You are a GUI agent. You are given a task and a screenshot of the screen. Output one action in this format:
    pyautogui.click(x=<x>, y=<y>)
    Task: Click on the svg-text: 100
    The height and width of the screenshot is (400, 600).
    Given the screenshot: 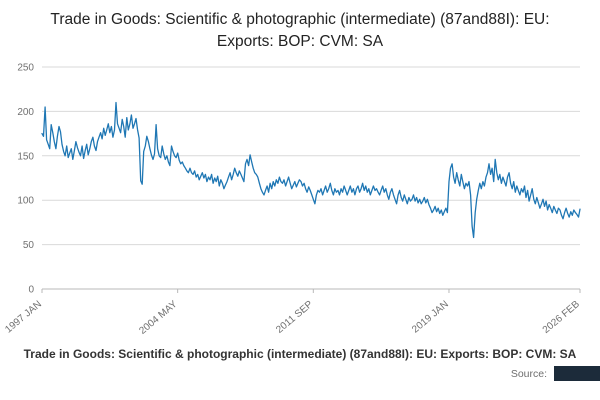 What is the action you would take?
    pyautogui.click(x=25, y=201)
    